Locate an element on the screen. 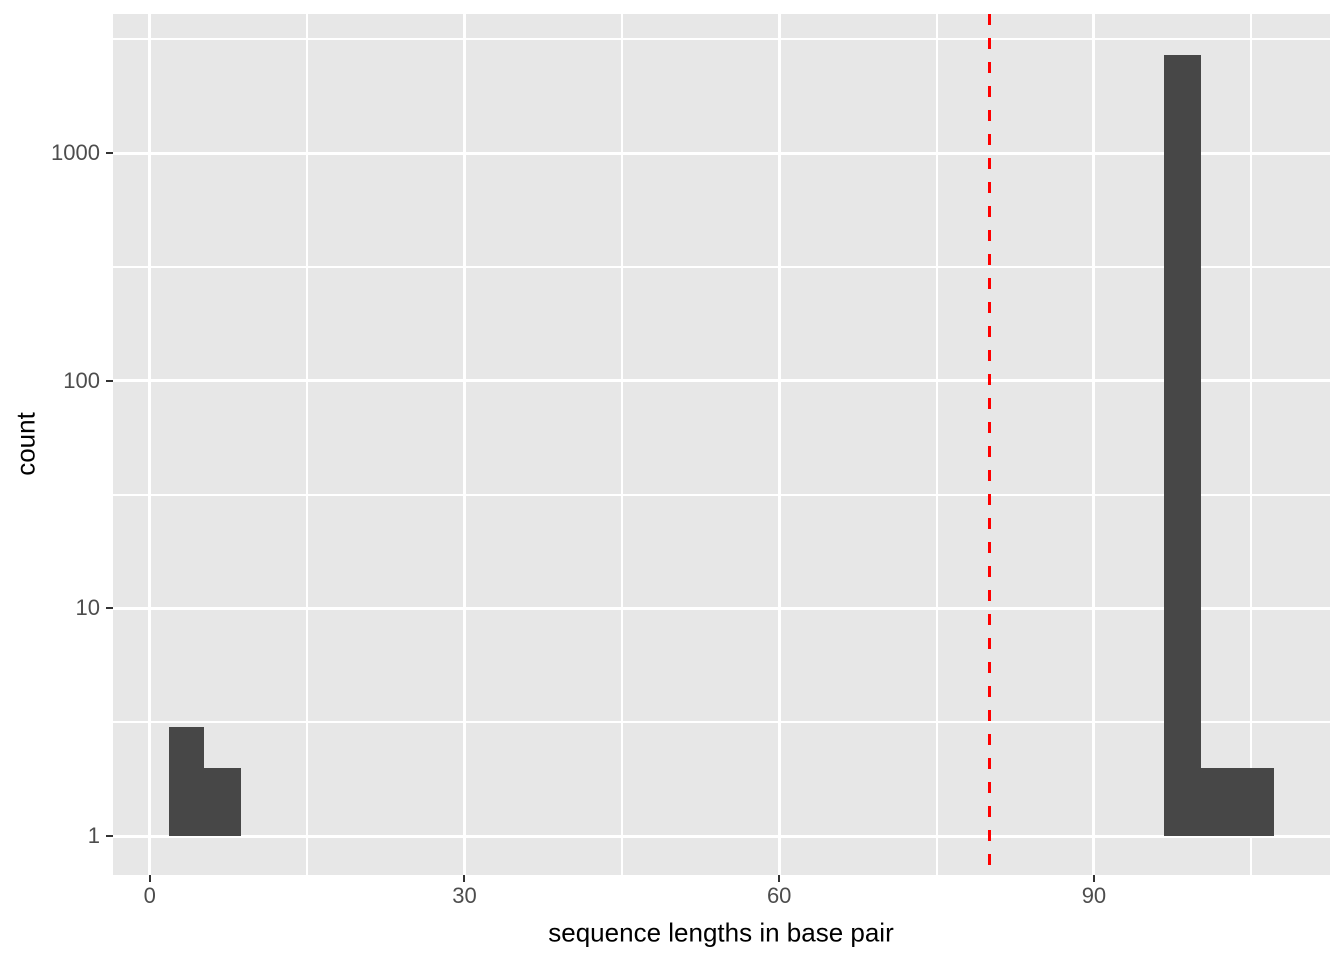 The width and height of the screenshot is (1344, 960). y-tick-label: 10 is located at coordinates (87, 608).